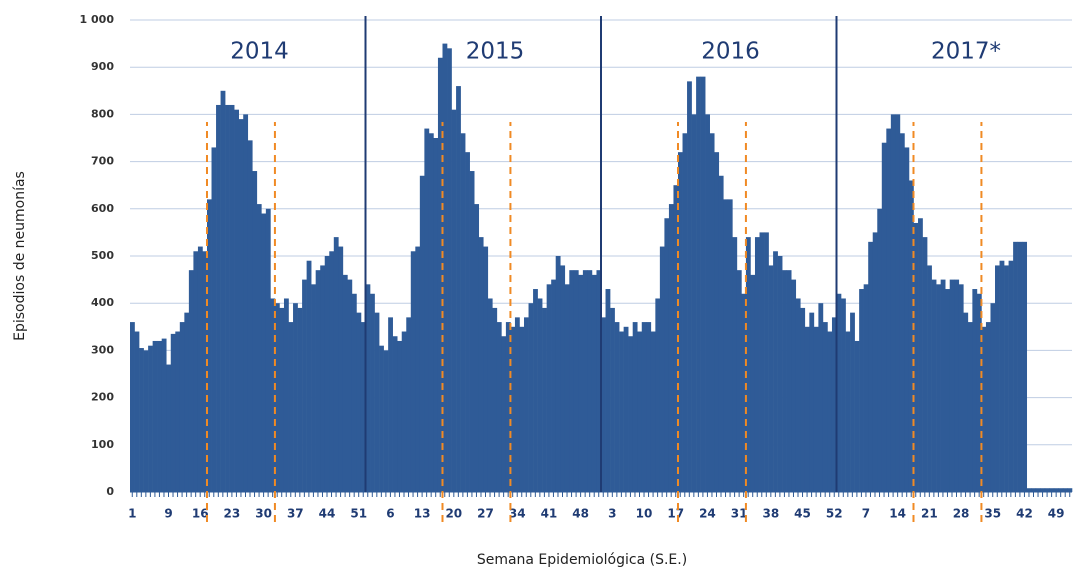  I want to click on x-tick-label: 13, so click(422, 514).